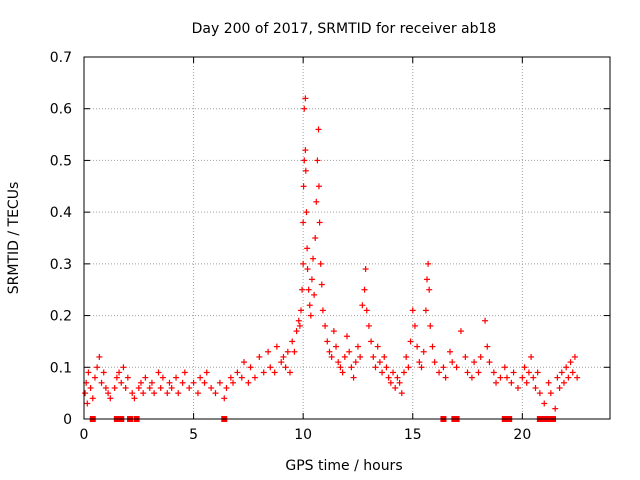 This screenshot has width=640, height=480. I want to click on x-axis-label: GPS time / hours, so click(343, 466).